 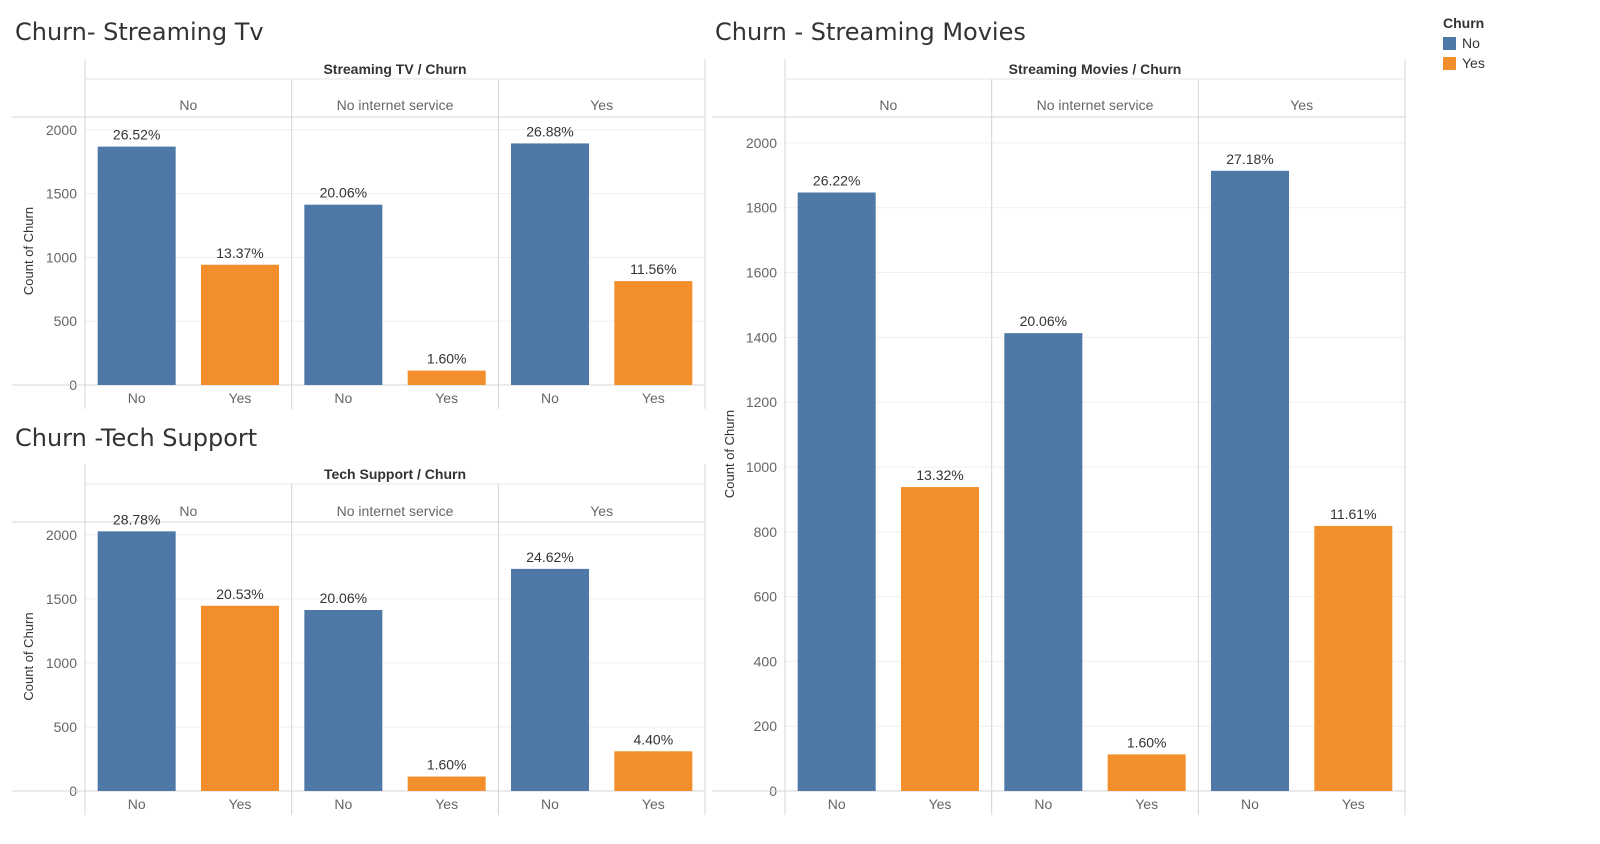 I want to click on column-header: Streaming Movies / Churn, so click(x=1095, y=69).